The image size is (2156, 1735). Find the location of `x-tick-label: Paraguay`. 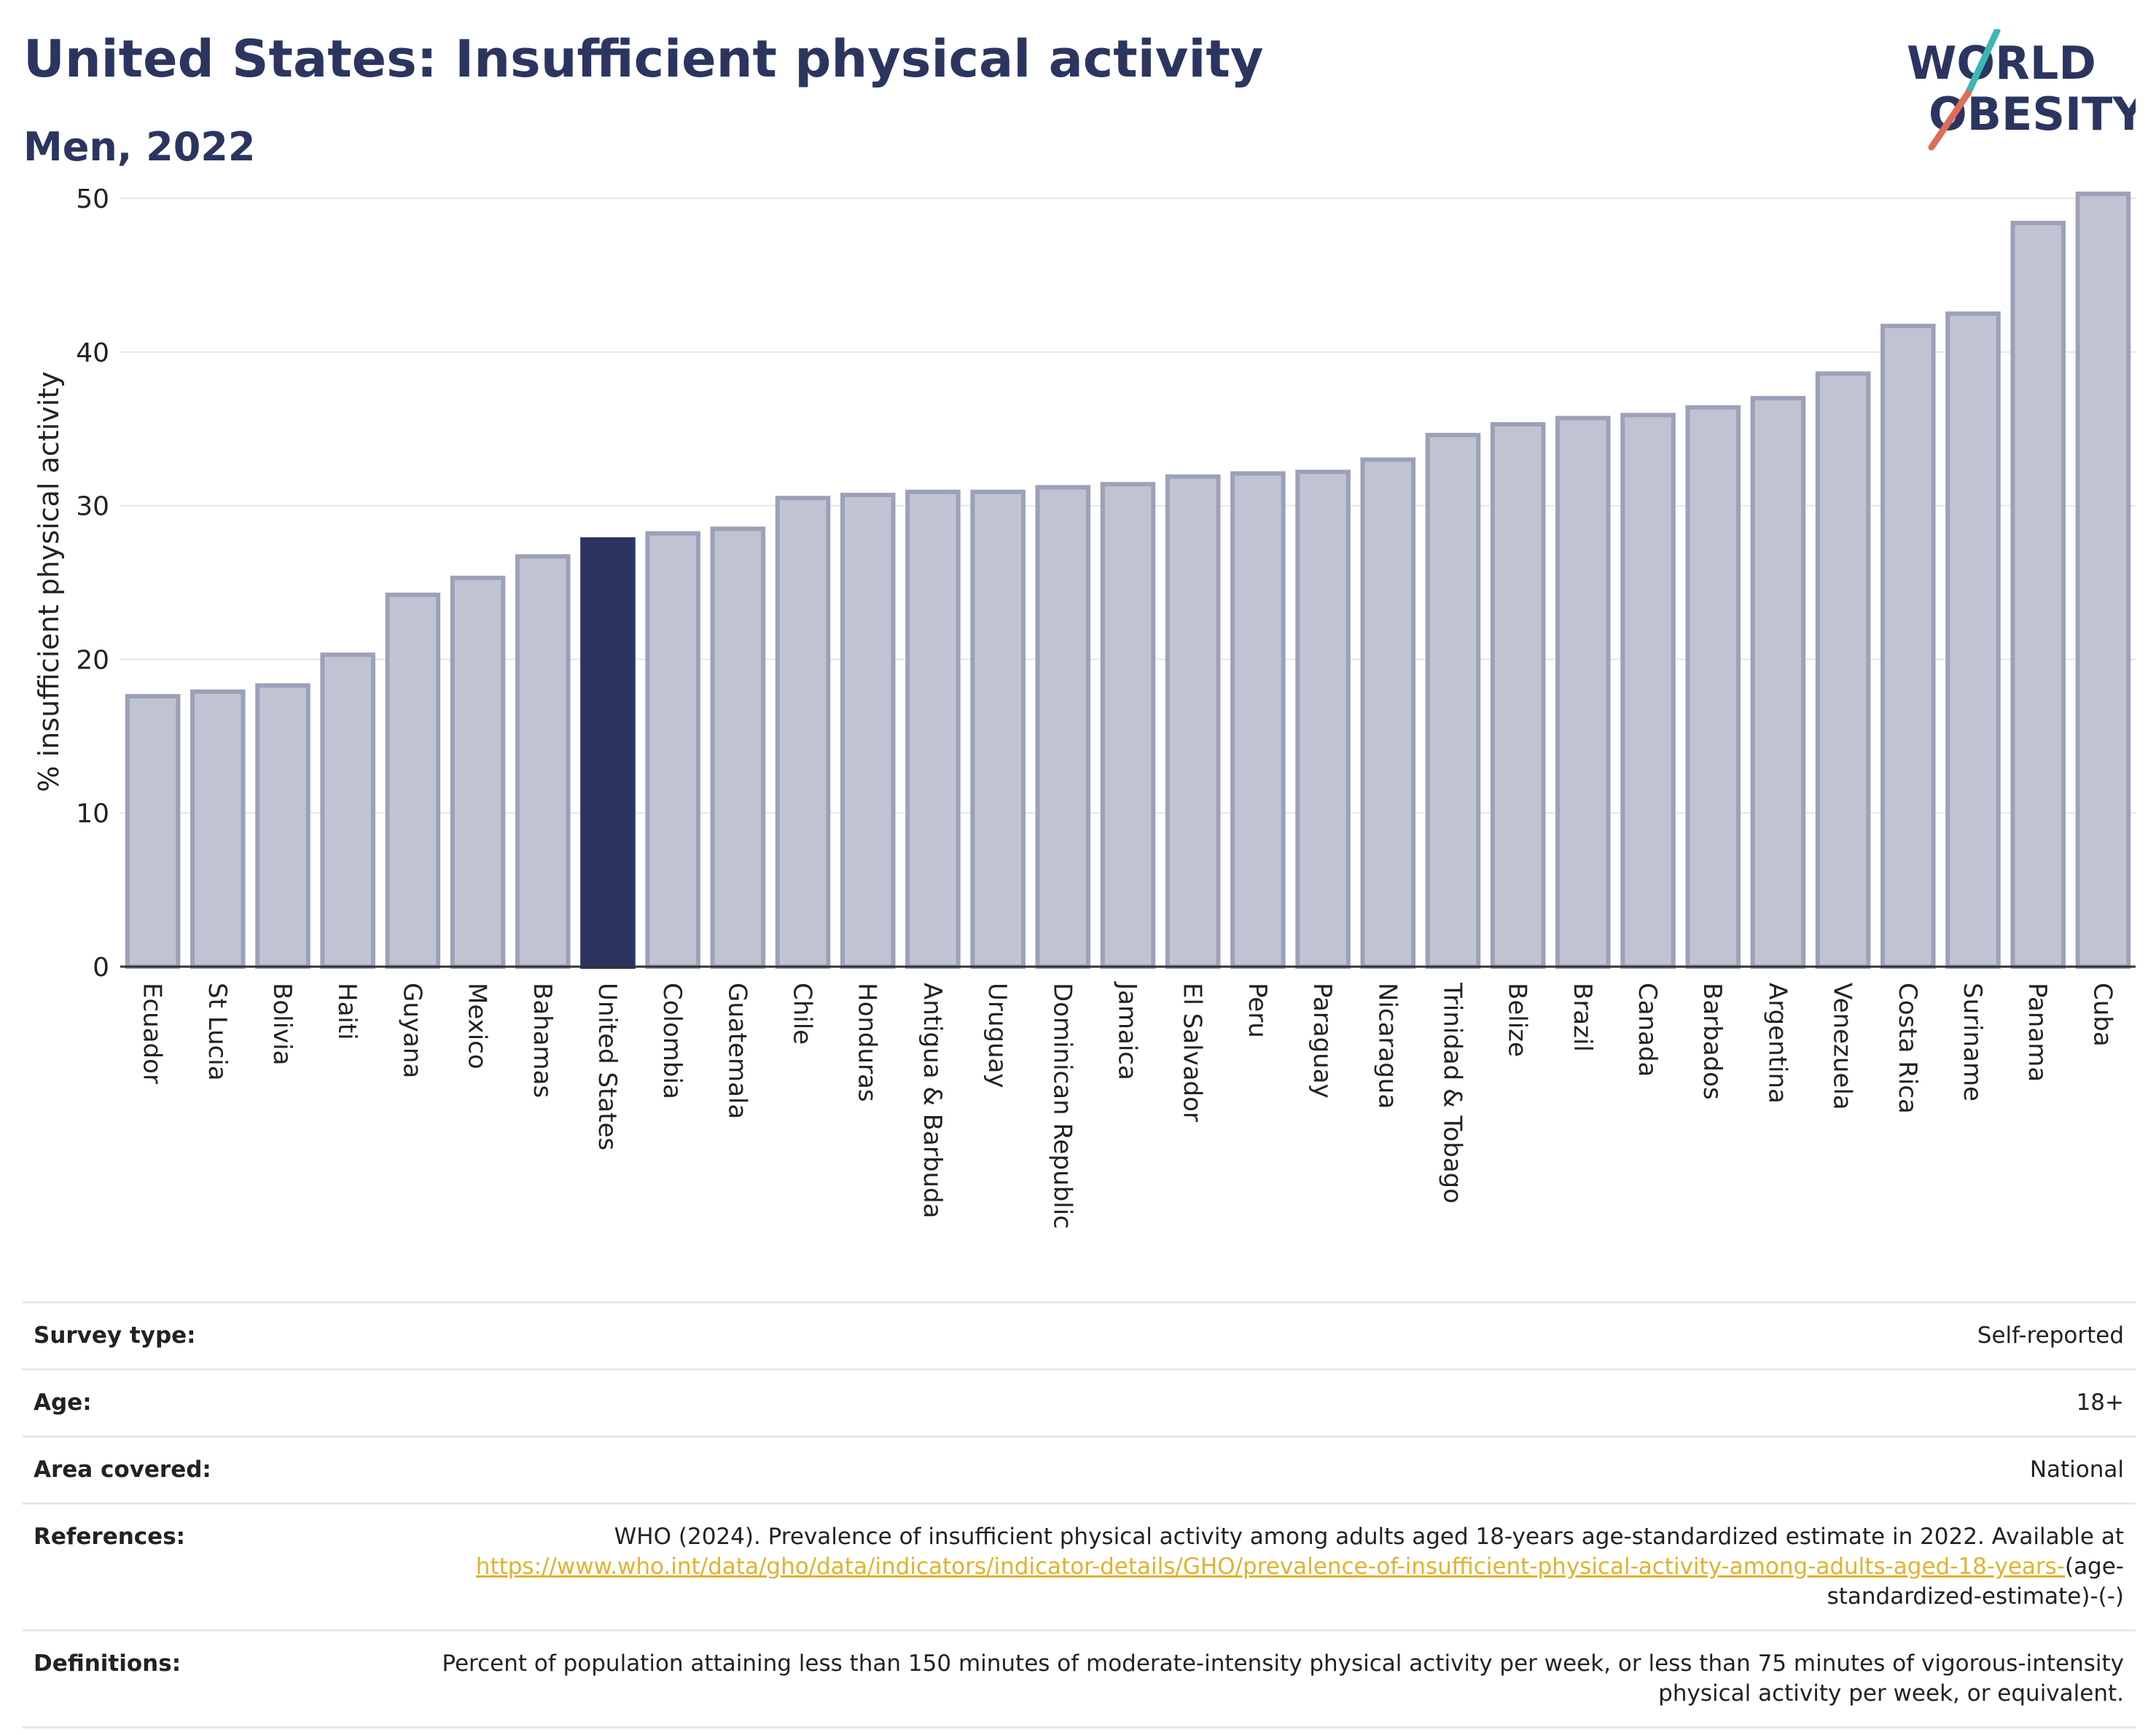

x-tick-label: Paraguay is located at coordinates (1323, 1041).